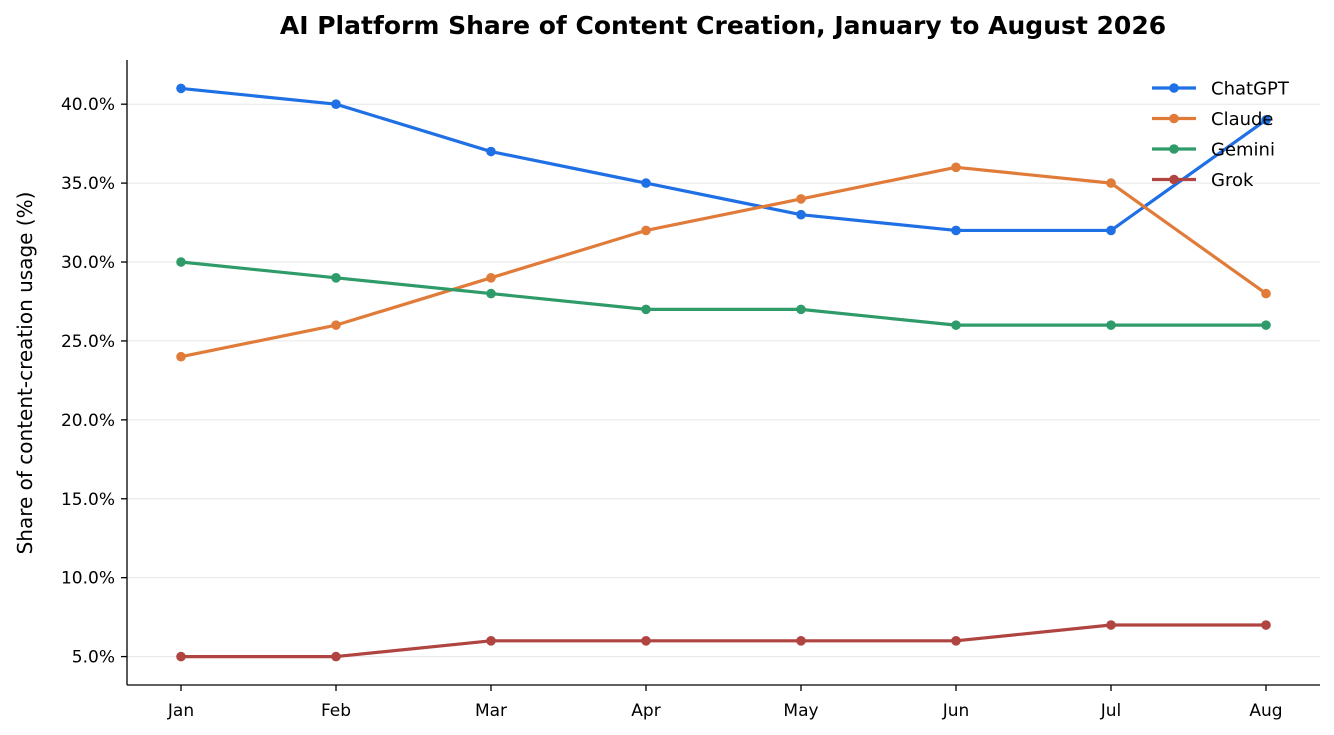 Image resolution: width=1334 pixels, height=735 pixels. I want to click on x-tick-label: May, so click(800, 711).